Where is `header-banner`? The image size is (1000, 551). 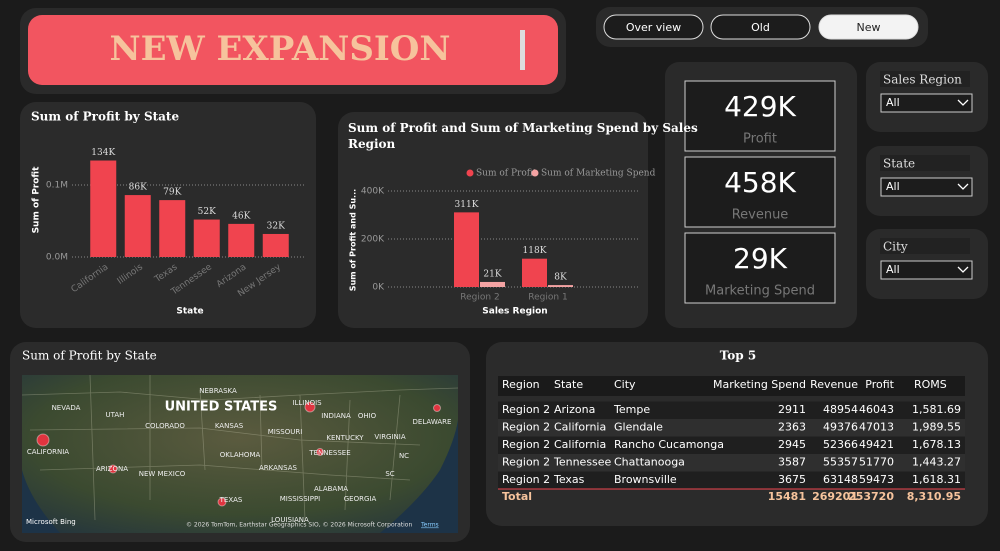
header-banner is located at coordinates (293, 50).